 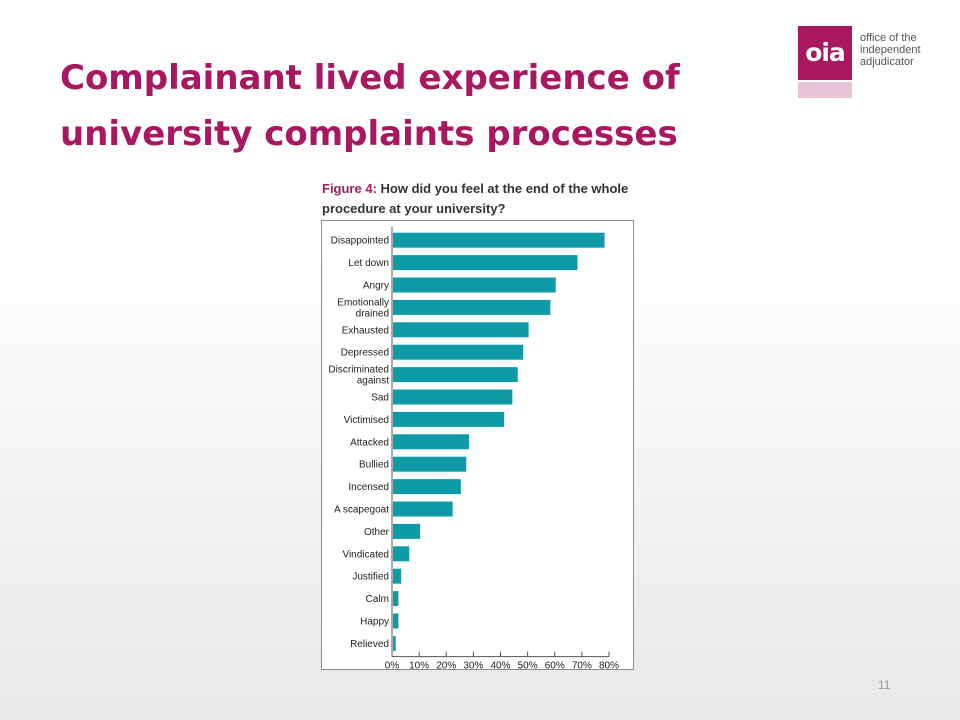 What do you see at coordinates (453, 397) in the screenshot?
I see `bar-sad` at bounding box center [453, 397].